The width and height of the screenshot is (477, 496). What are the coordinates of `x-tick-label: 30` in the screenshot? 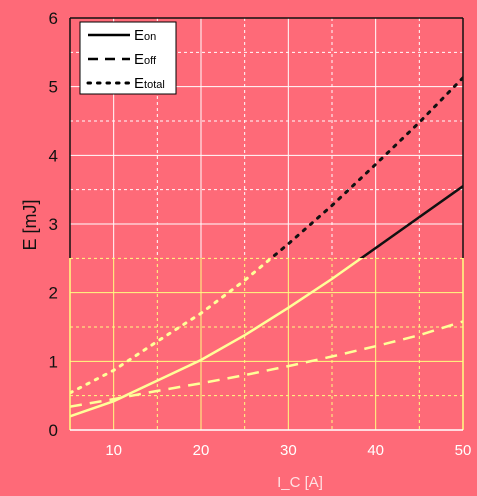 It's located at (288, 450).